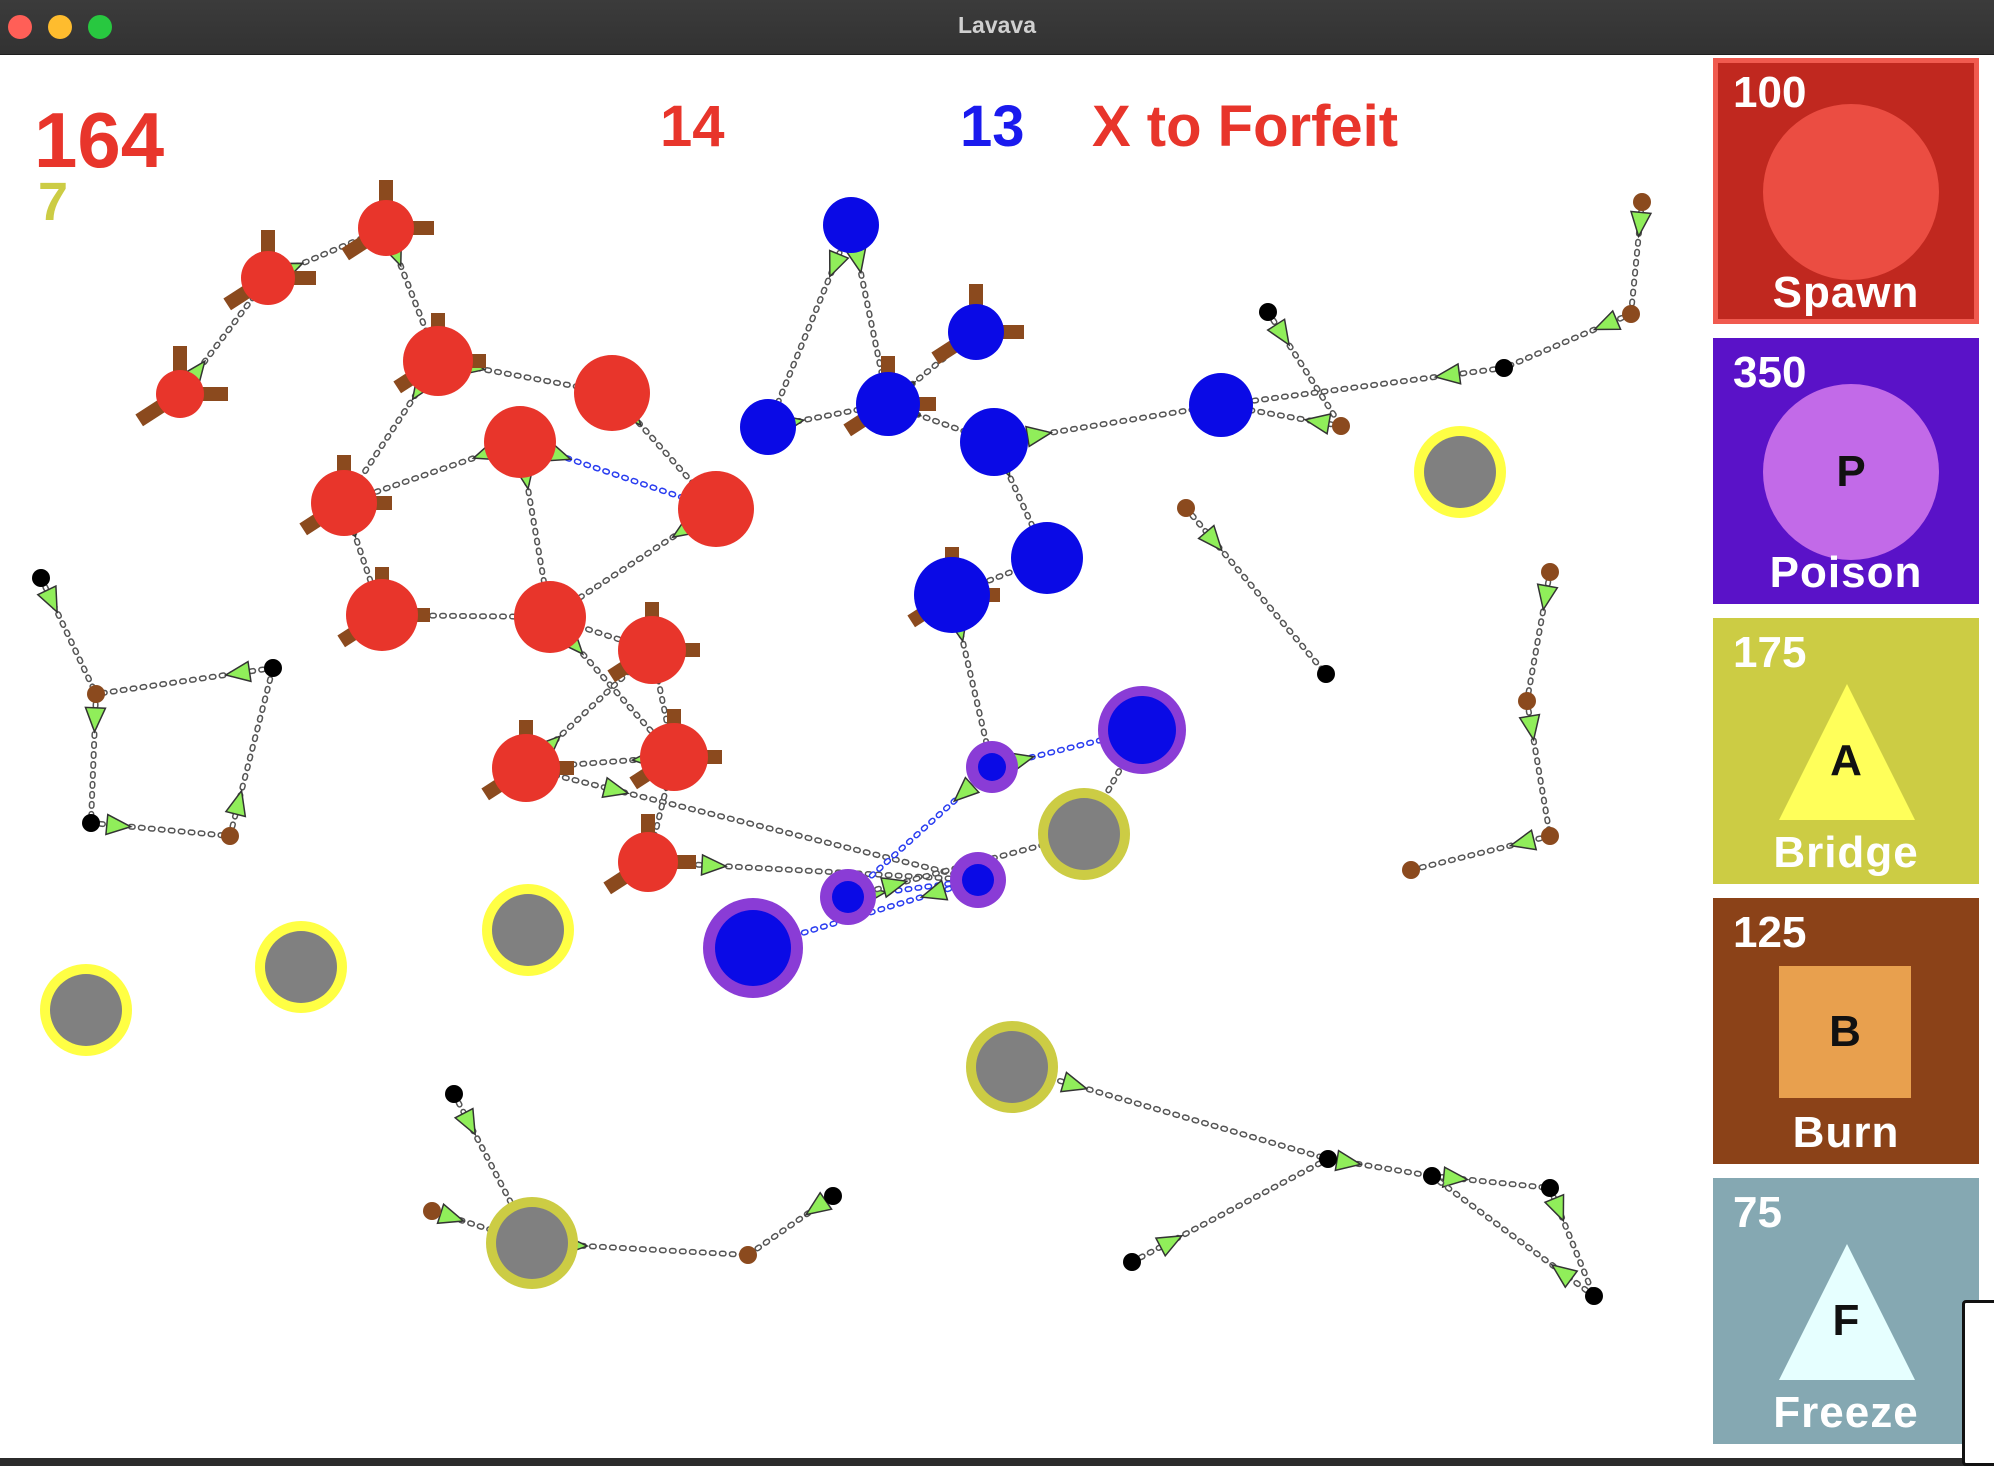 The height and width of the screenshot is (1466, 1994). Describe the element at coordinates (100, 27) in the screenshot. I see `maximize-window-button` at that location.